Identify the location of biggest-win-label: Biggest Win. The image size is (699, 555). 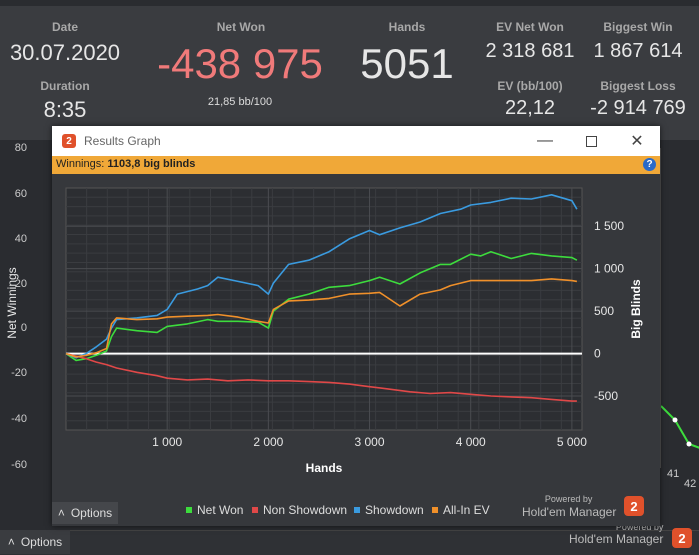
(638, 27).